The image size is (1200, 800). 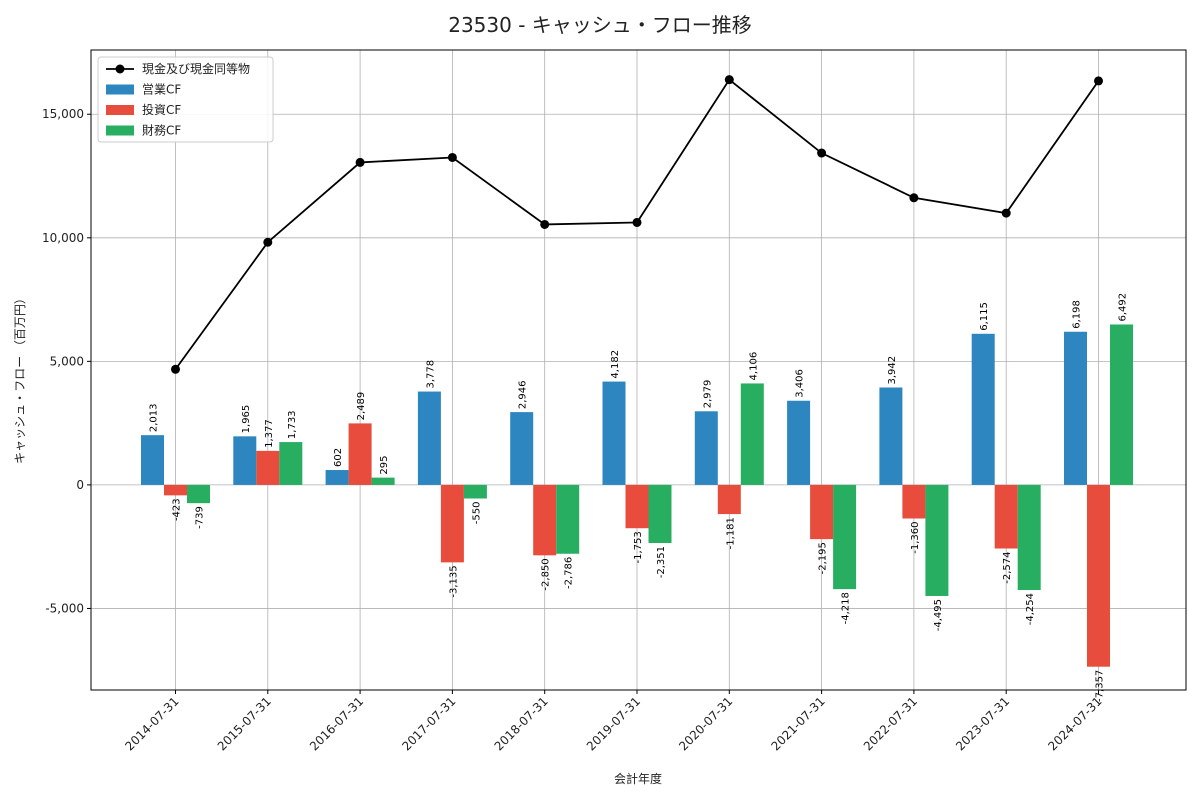 What do you see at coordinates (430, 374) in the screenshot?
I see `bar-value-label: 3,778` at bounding box center [430, 374].